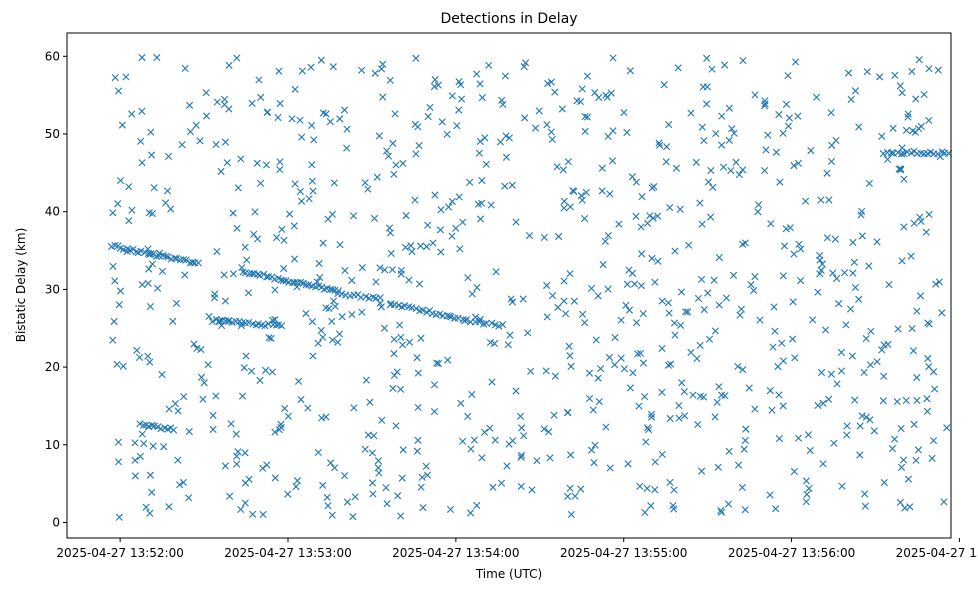 The width and height of the screenshot is (978, 590). Describe the element at coordinates (52, 134) in the screenshot. I see `y-tick-label: 50` at that location.